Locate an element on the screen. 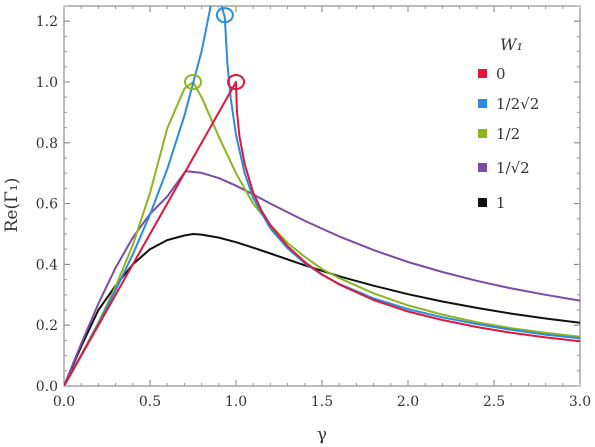 Image resolution: width=595 pixels, height=447 pixels. x-tick-label: 1.0 is located at coordinates (236, 402).